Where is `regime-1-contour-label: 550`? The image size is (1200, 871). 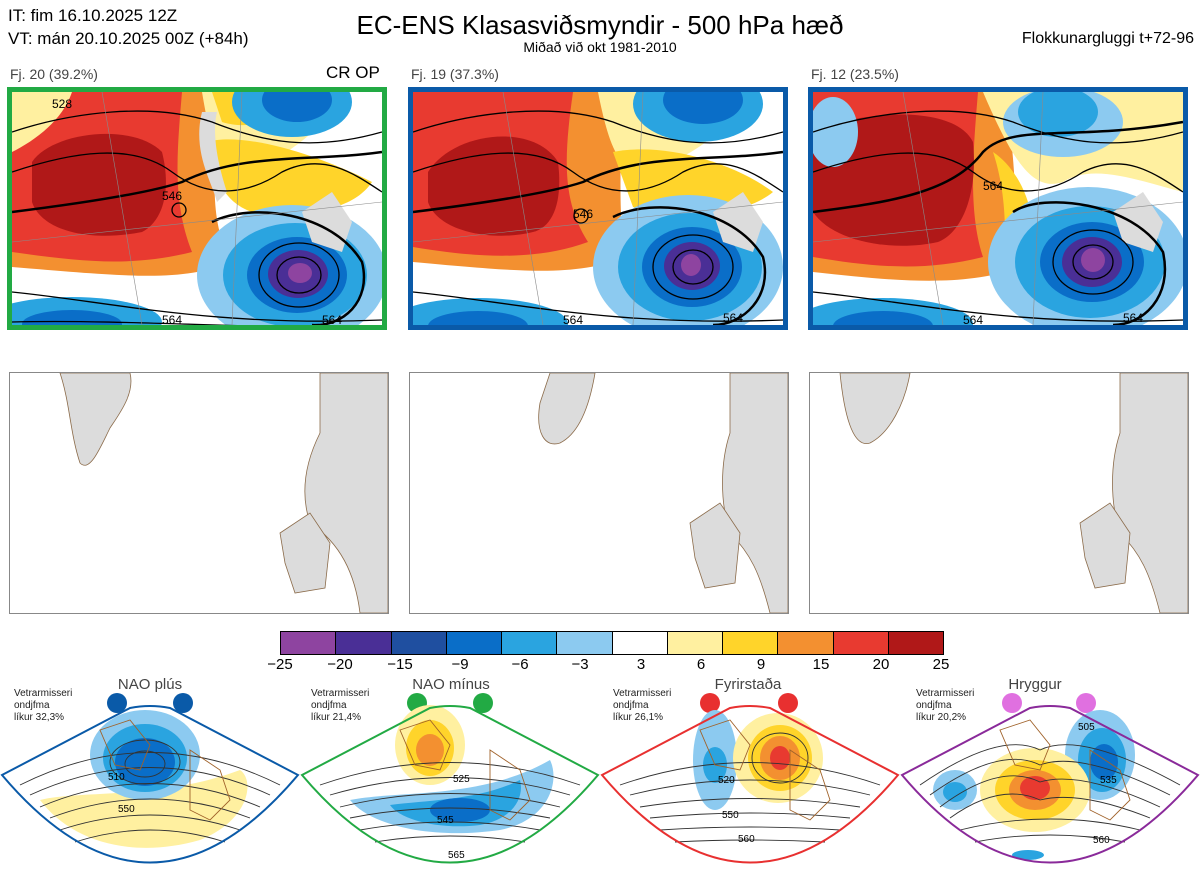
regime-1-contour-label: 550 is located at coordinates (126, 809).